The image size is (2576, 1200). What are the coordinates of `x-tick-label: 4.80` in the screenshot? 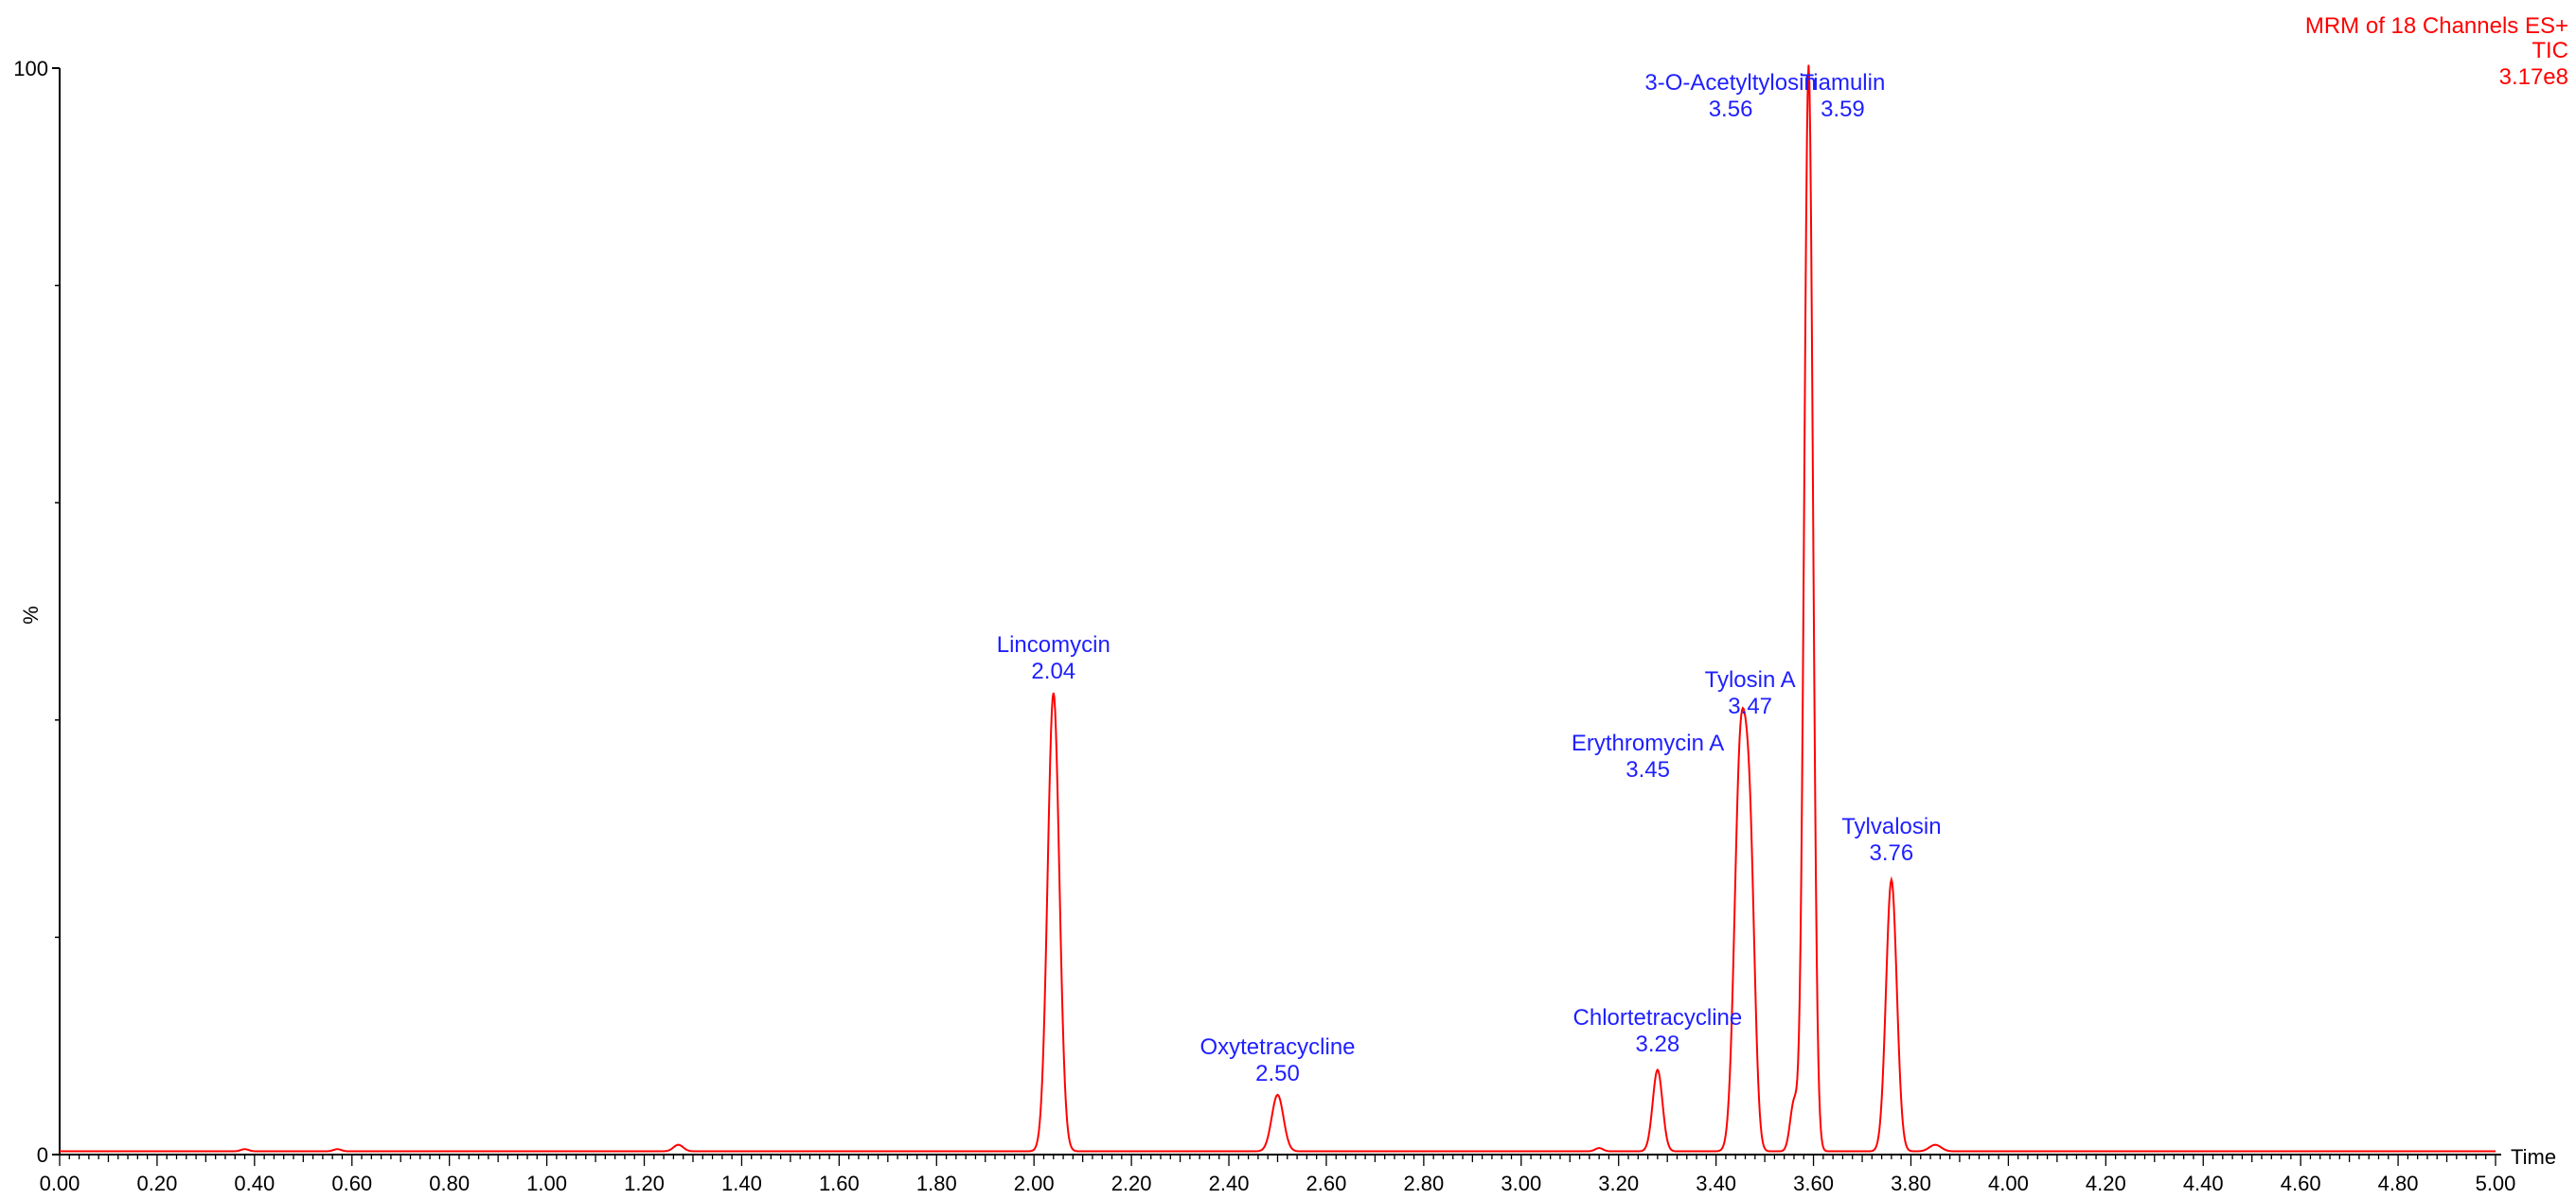 It's located at (2399, 1183).